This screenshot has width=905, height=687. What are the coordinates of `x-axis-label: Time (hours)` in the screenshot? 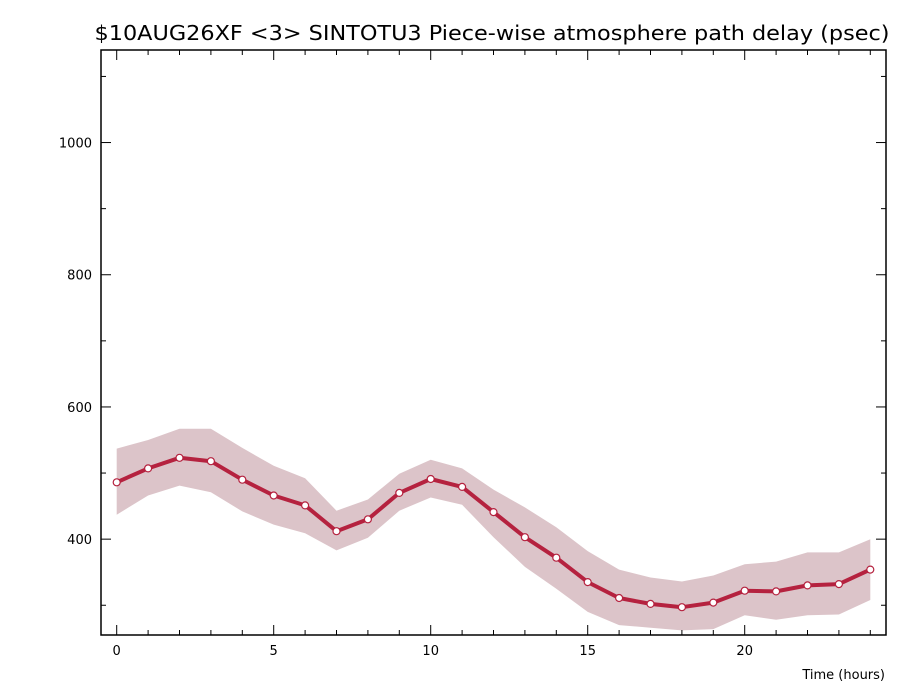 It's located at (843, 675).